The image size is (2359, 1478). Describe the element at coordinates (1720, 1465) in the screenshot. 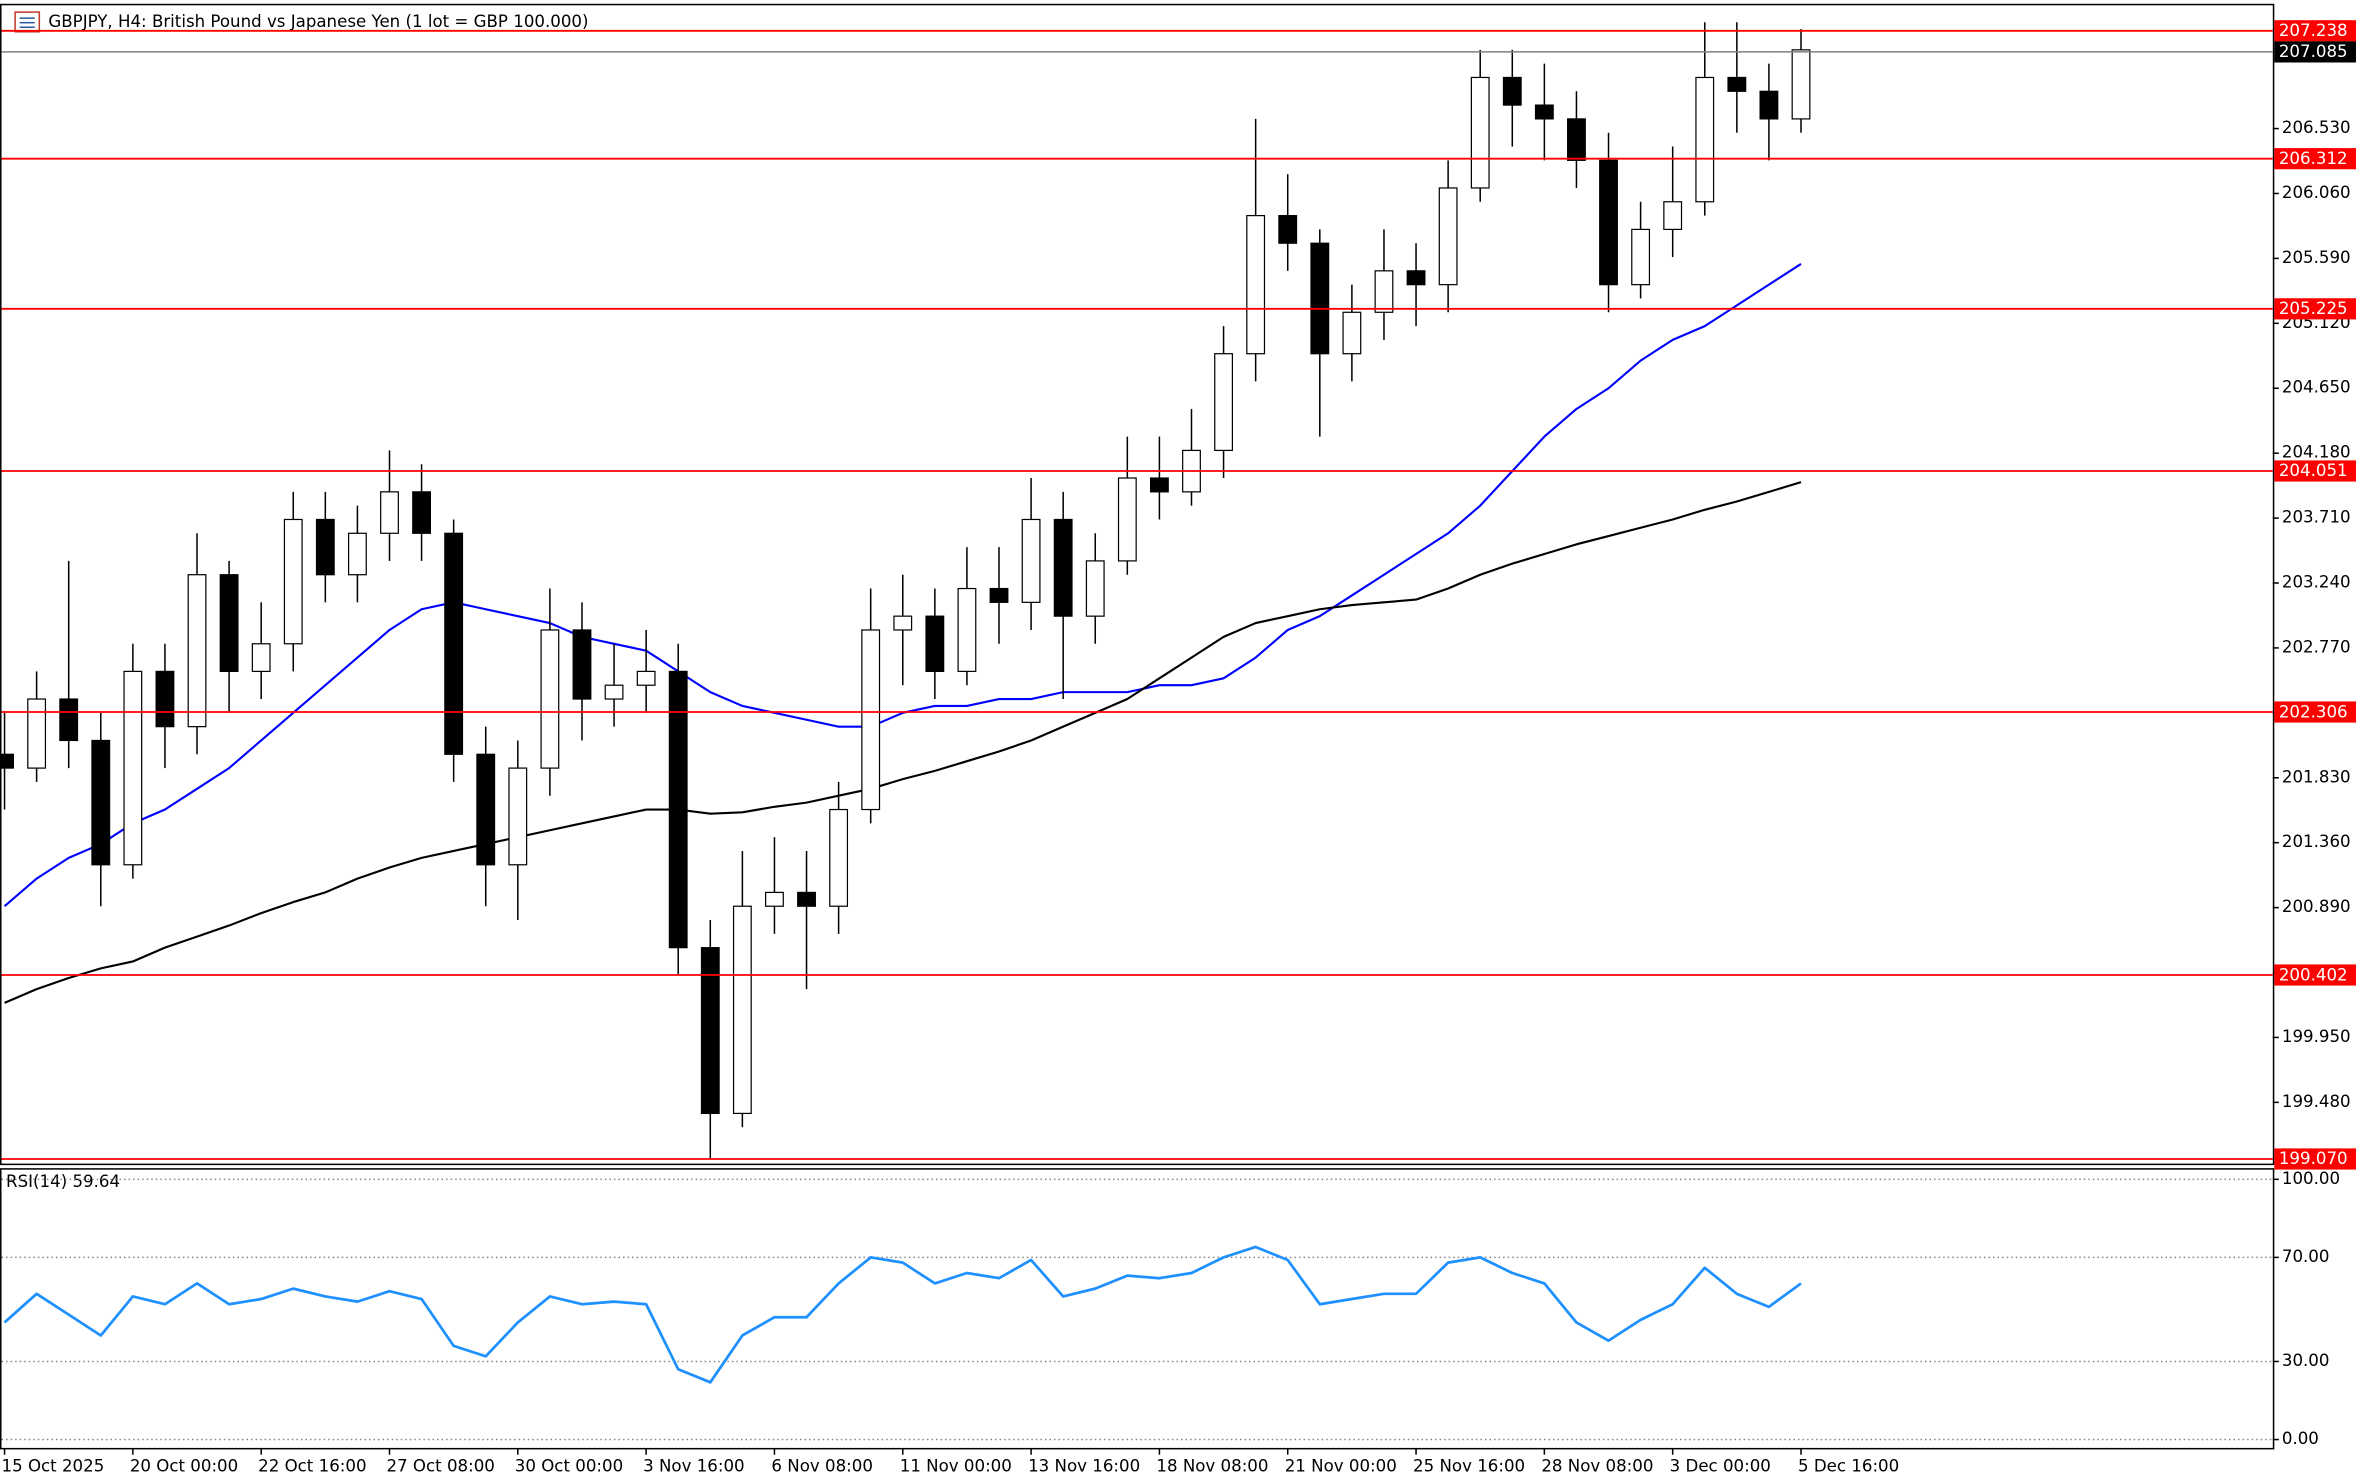

I see `x-tick-label: 3 Dec 00:00` at that location.